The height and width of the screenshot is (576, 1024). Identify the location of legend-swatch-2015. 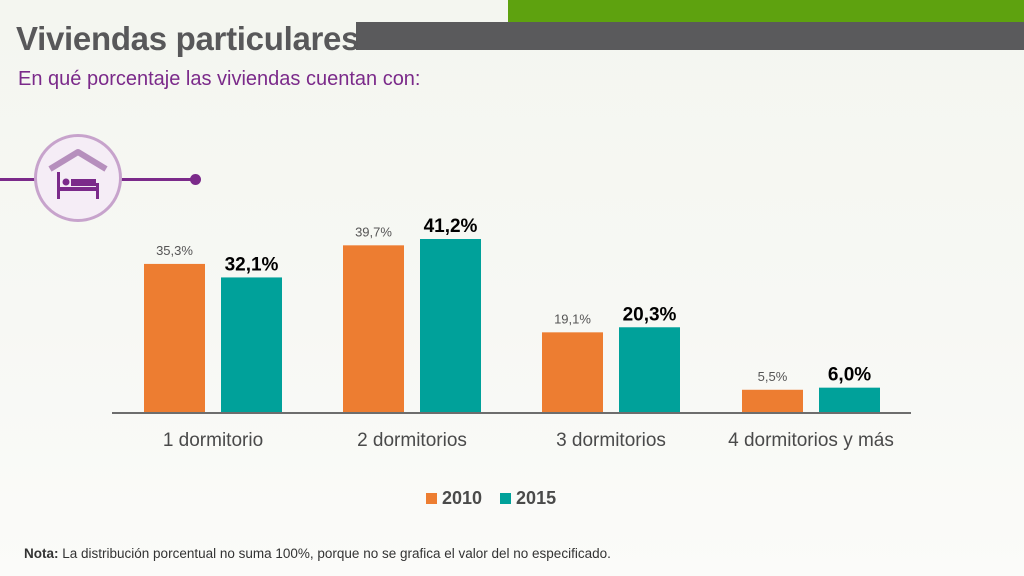
(506, 498).